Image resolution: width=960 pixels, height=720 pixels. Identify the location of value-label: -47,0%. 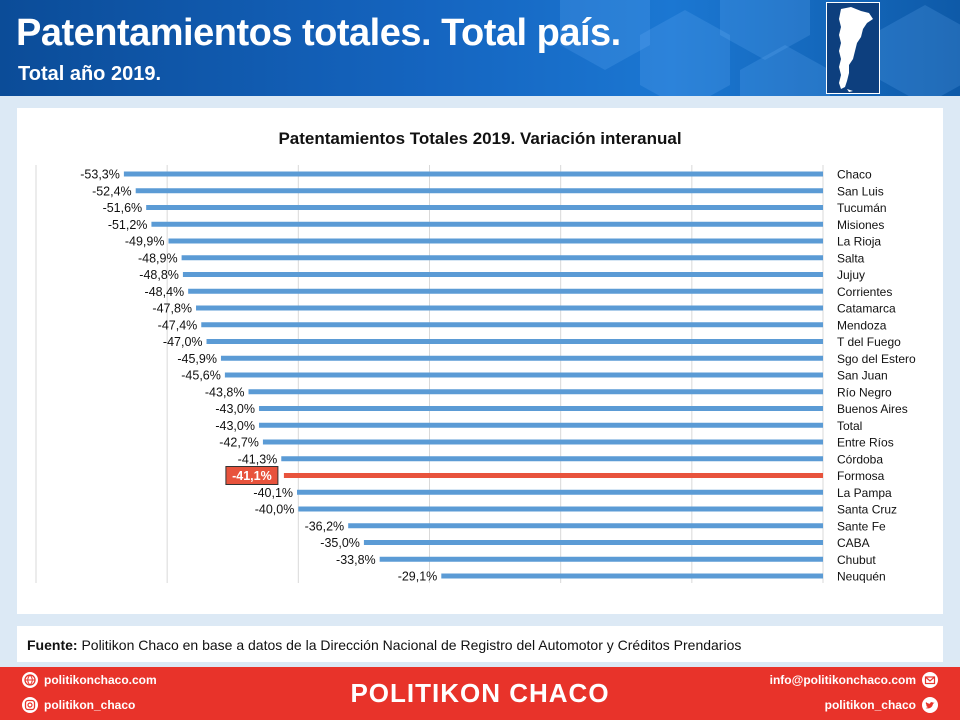
(183, 342).